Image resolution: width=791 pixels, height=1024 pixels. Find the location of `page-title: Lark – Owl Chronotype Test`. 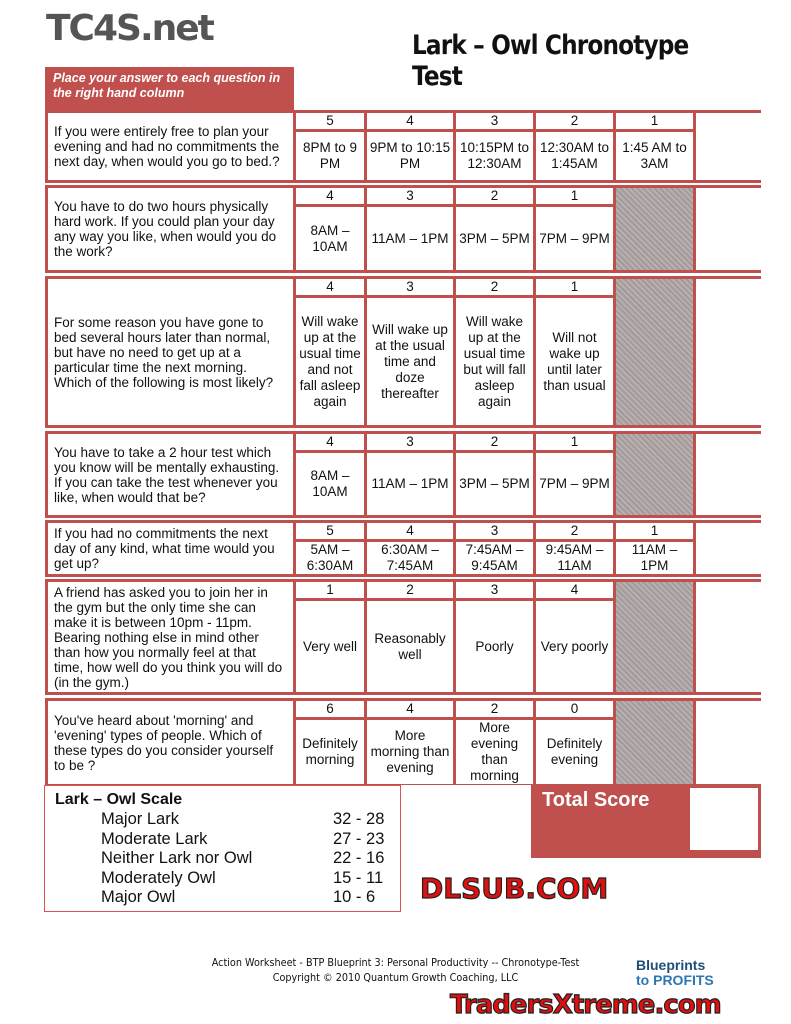

page-title: Lark – Owl Chronotype Test is located at coordinates (550, 61).